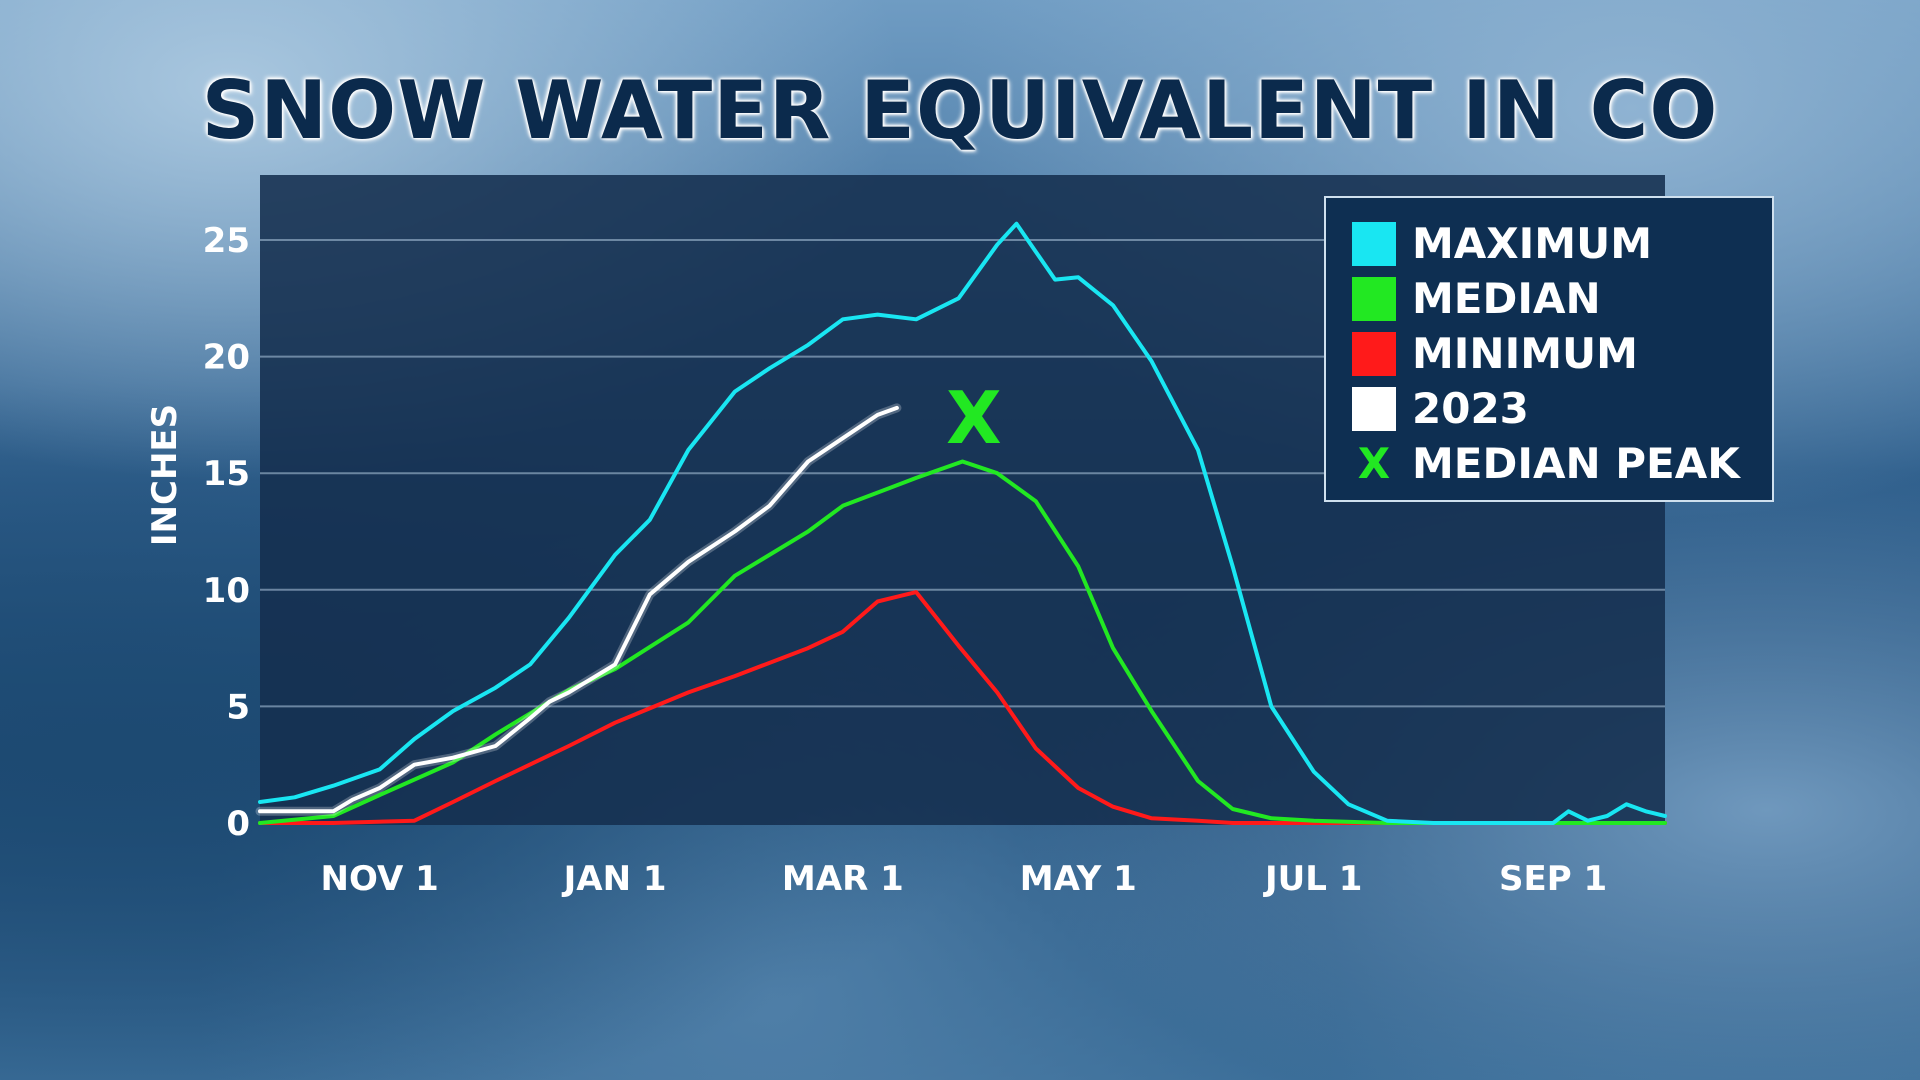 This screenshot has width=1920, height=1080. I want to click on x-tick-labels: NOV 1 JAN 1 MAR 1 MAY 1 JUL 1 SEP 1, so click(964, 879).